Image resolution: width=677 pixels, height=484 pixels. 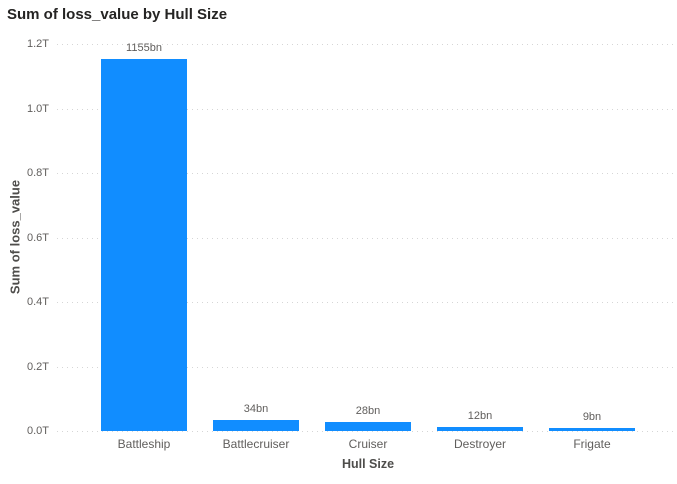 I want to click on data-label-battlecruiser: 34bn, so click(x=256, y=409).